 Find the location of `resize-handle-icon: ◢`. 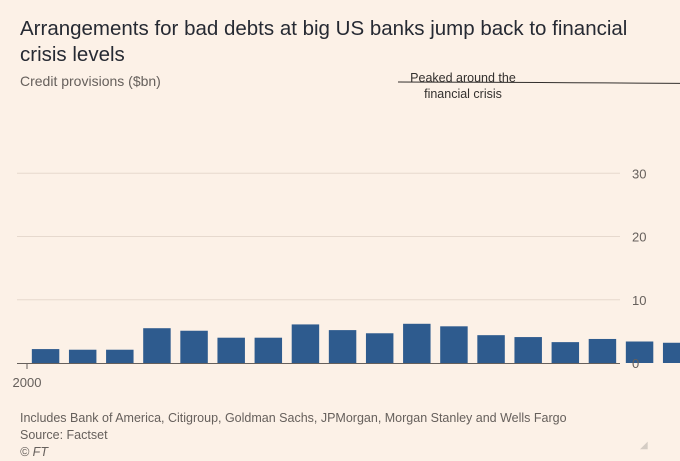

resize-handle-icon: ◢ is located at coordinates (644, 445).